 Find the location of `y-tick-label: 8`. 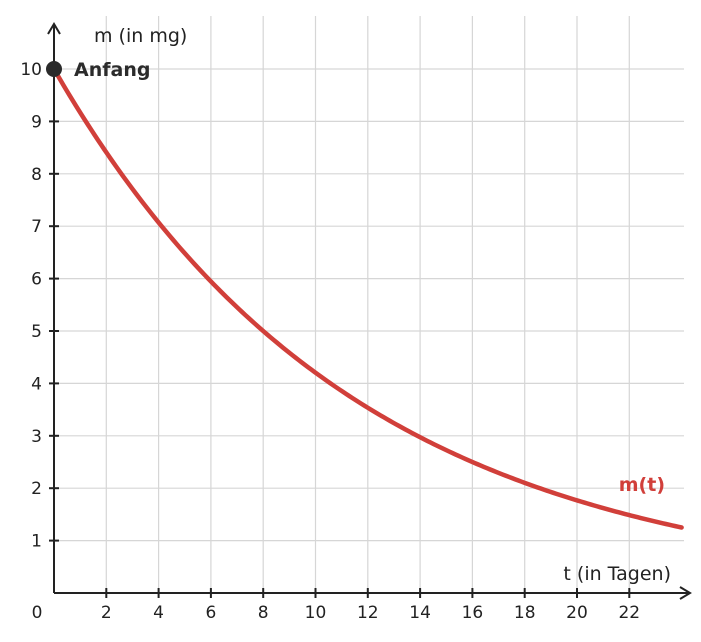

y-tick-label: 8 is located at coordinates (36, 175).